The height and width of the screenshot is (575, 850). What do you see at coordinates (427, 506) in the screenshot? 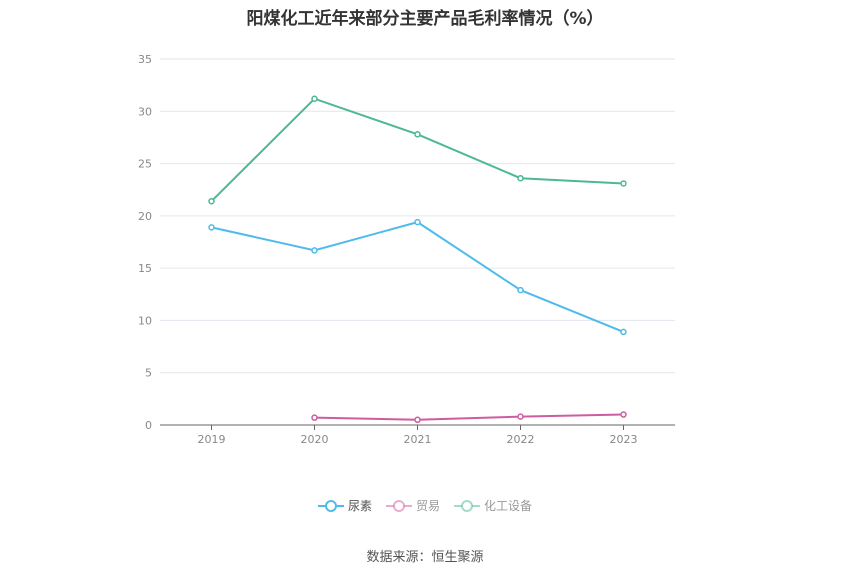
I see `legend-label: 贸易` at bounding box center [427, 506].